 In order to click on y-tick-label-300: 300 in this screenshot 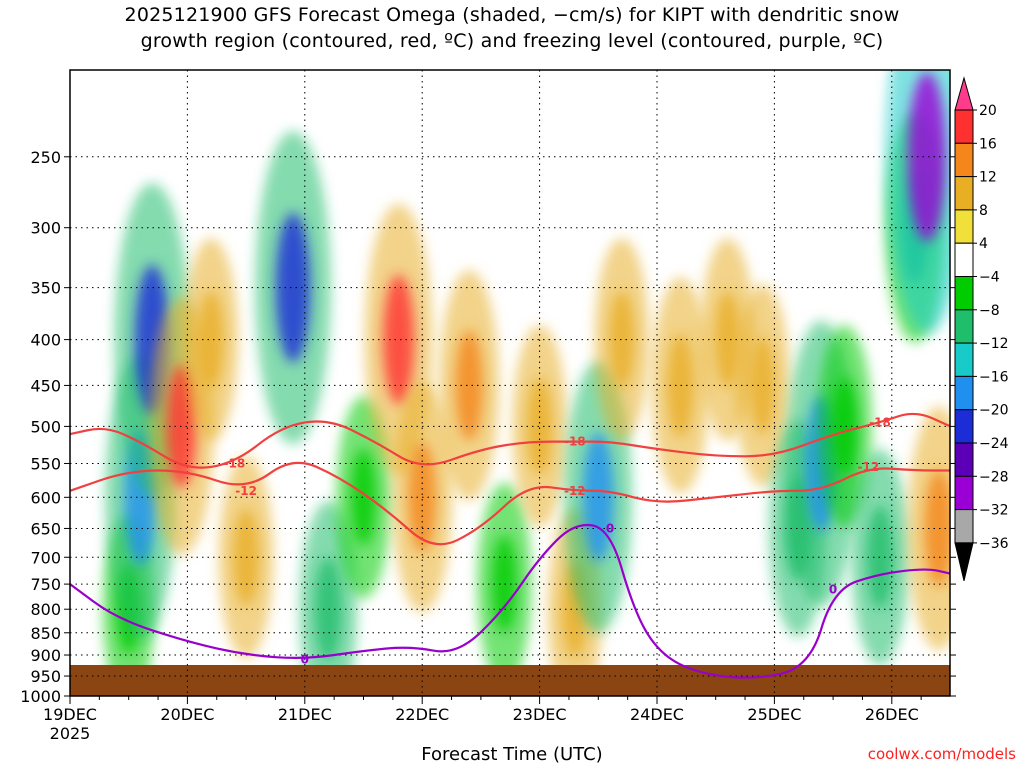, I will do `click(45, 228)`.